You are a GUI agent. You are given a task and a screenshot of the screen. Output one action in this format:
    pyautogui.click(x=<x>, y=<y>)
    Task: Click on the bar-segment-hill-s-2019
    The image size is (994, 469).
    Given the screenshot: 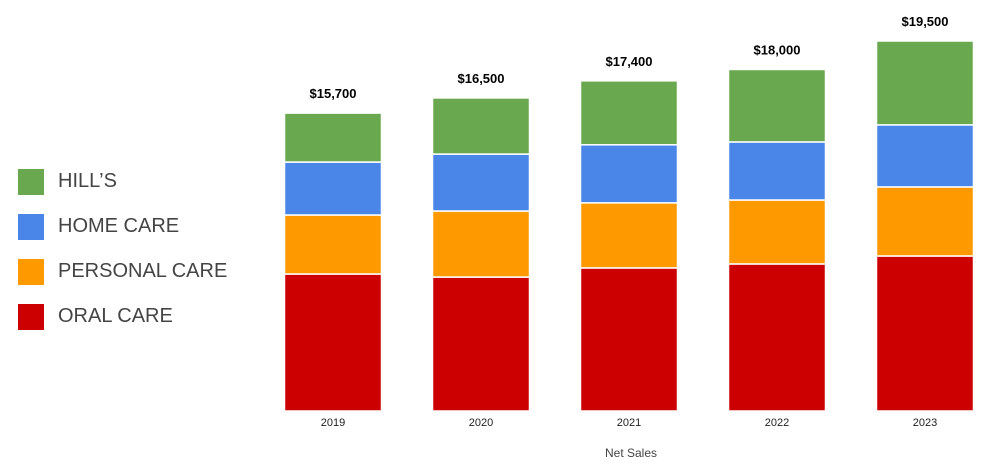 What is the action you would take?
    pyautogui.click(x=333, y=137)
    